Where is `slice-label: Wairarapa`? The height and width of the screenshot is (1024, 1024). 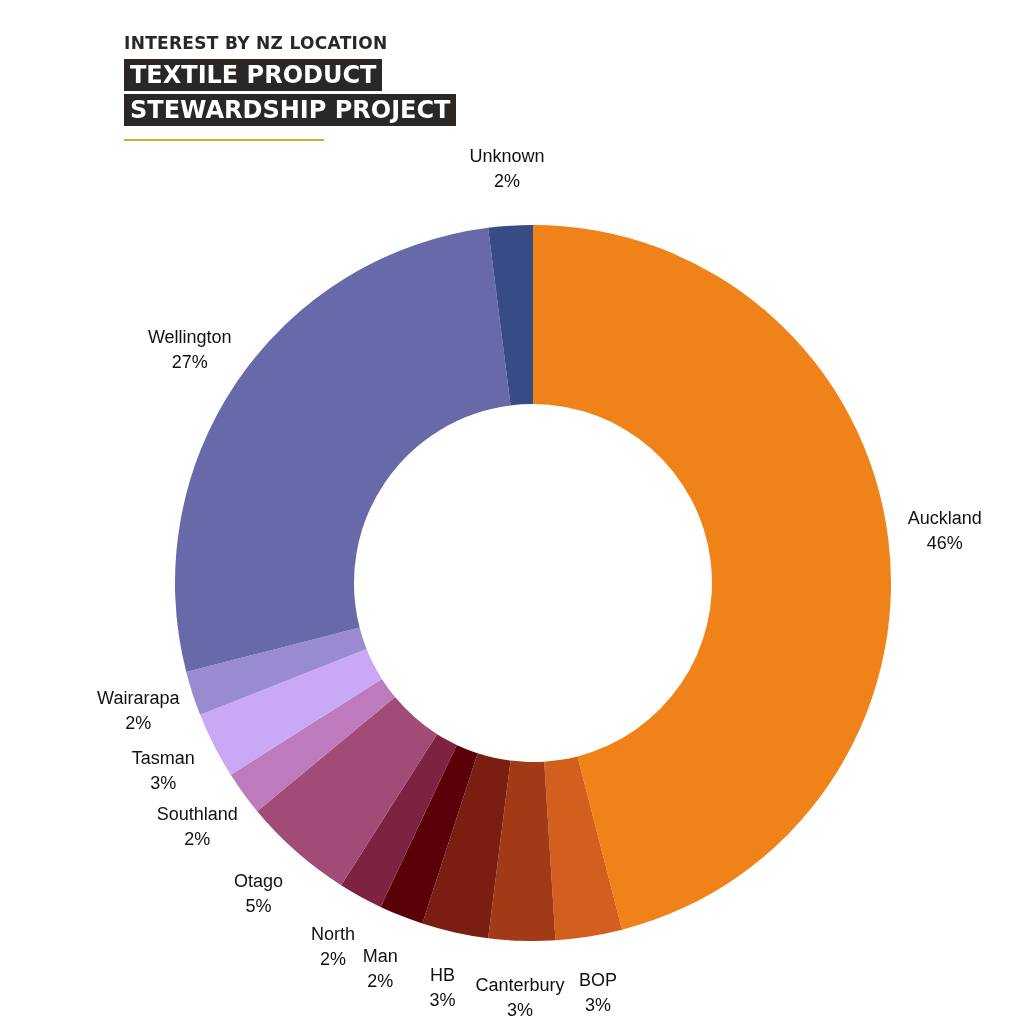
slice-label: Wairarapa is located at coordinates (139, 698).